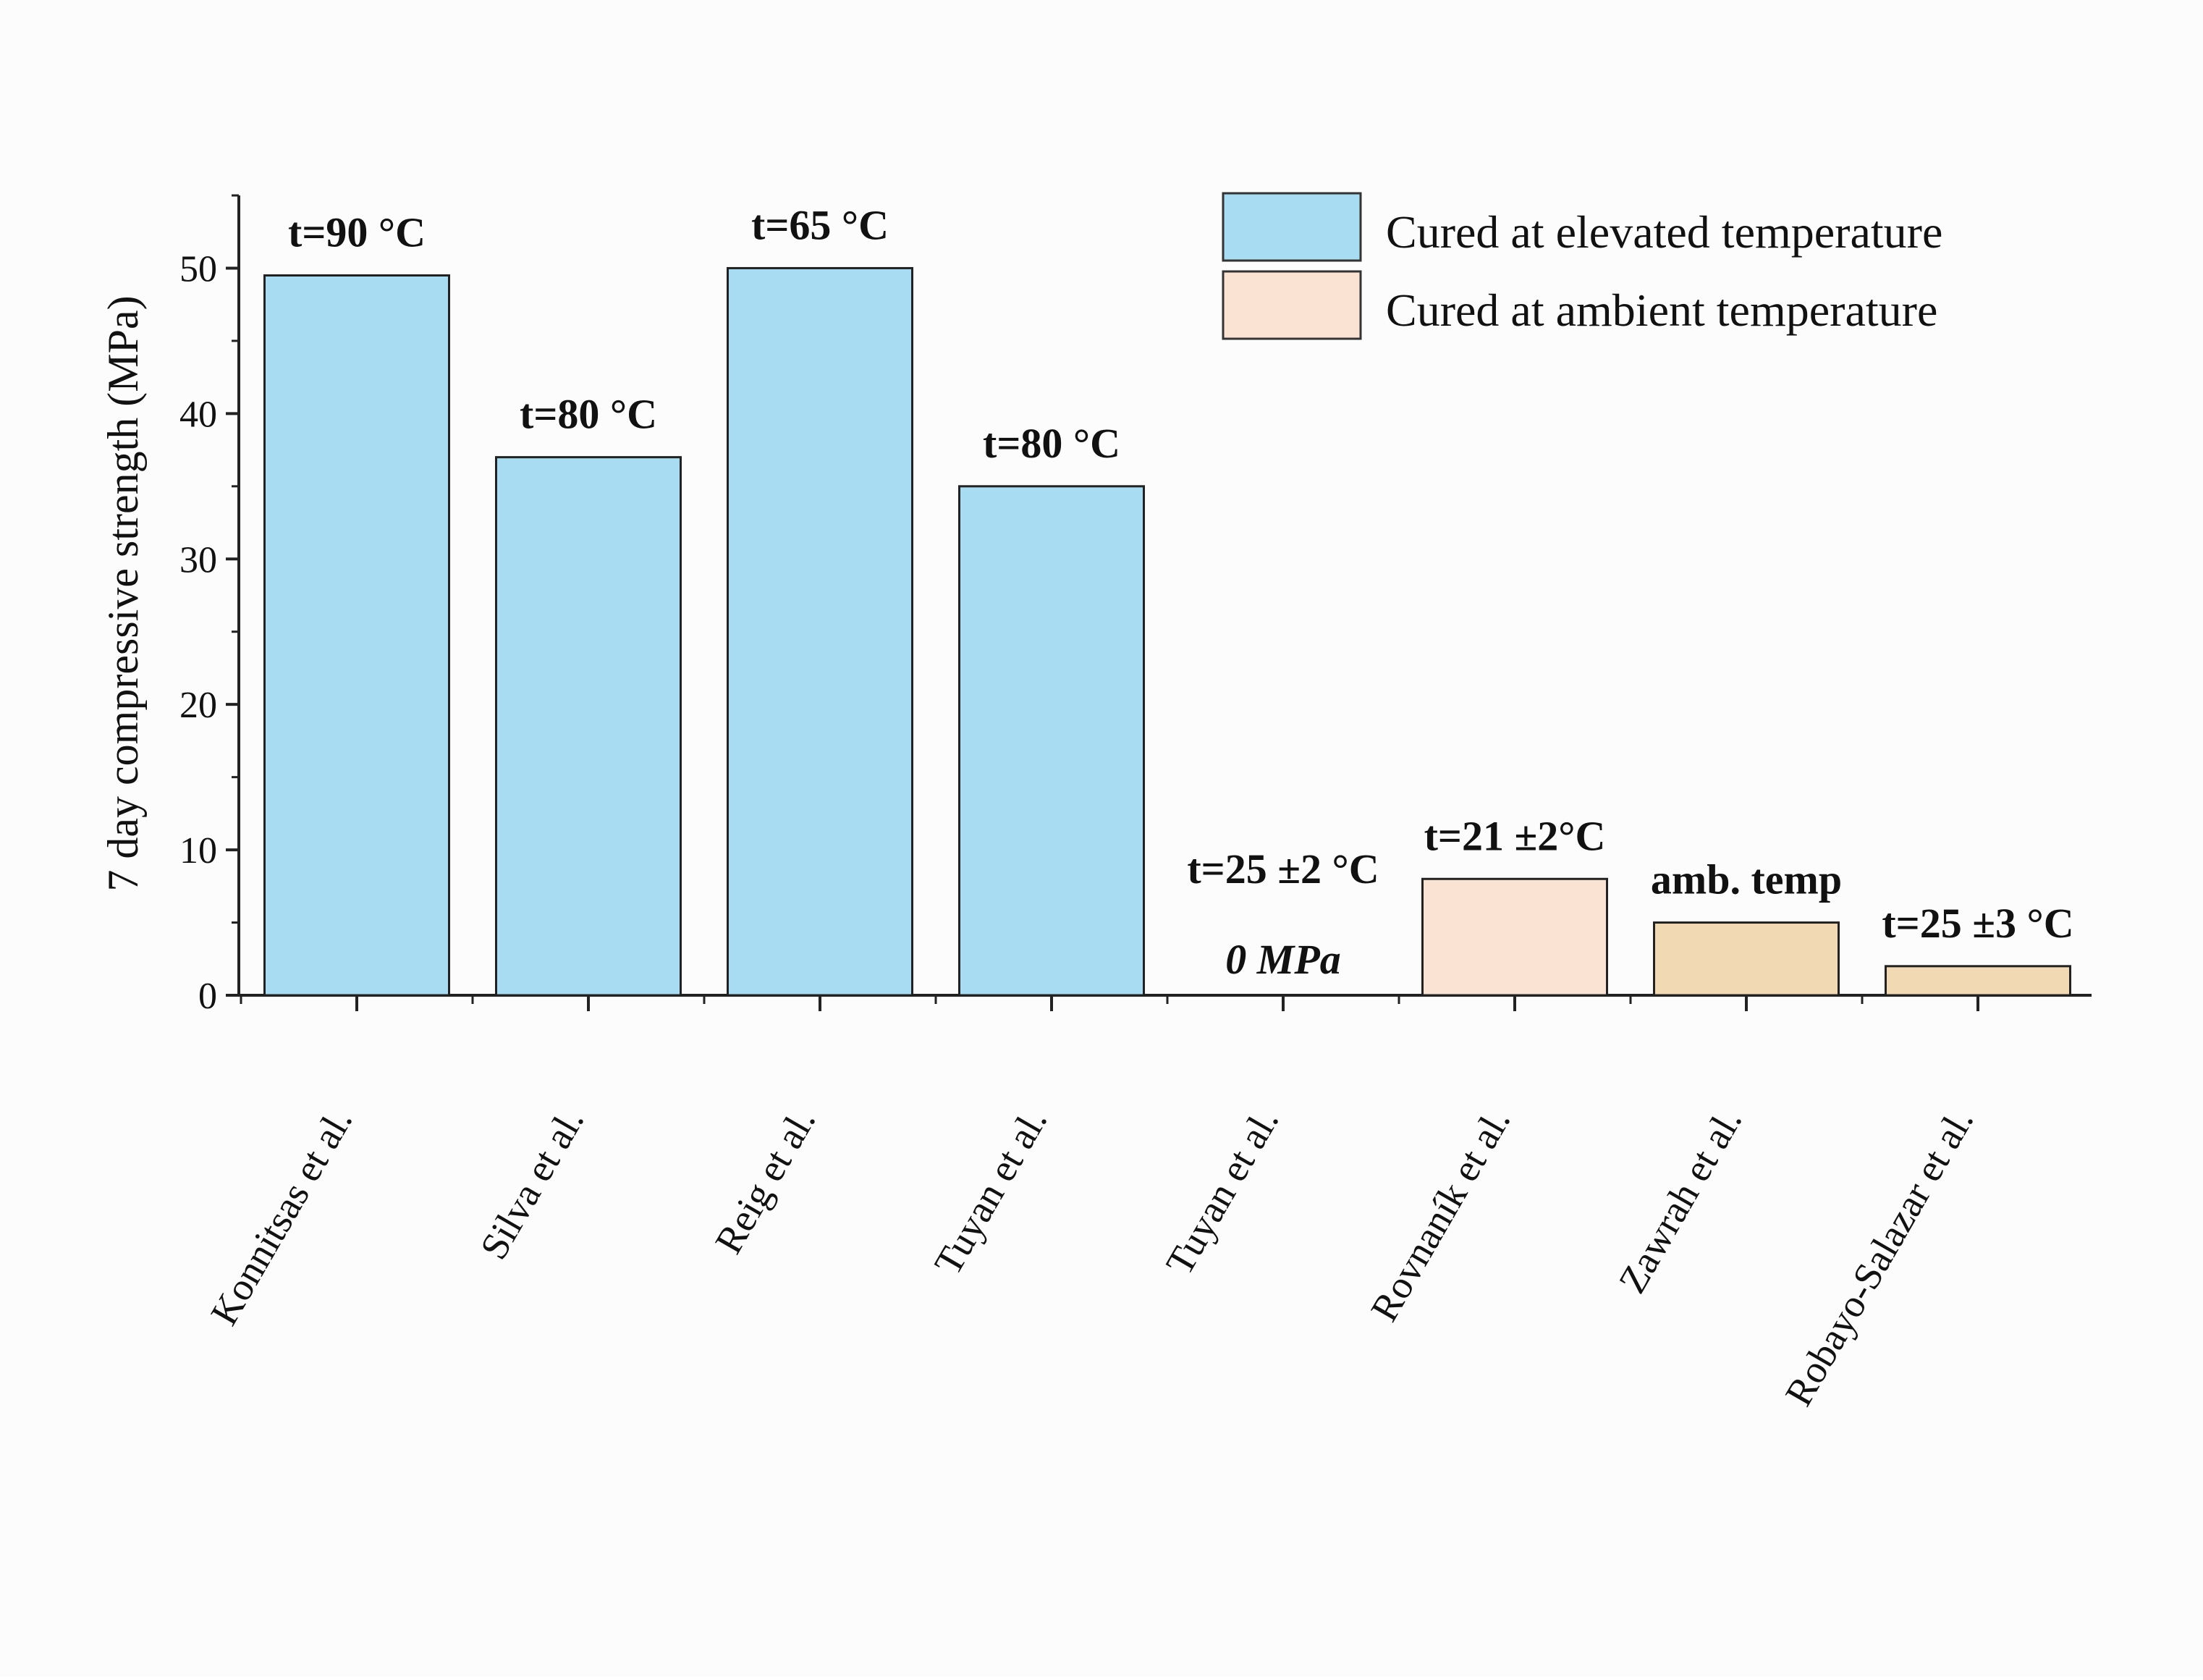 The width and height of the screenshot is (2203, 1680). What do you see at coordinates (207, 996) in the screenshot?
I see `y-tick-label: 0` at bounding box center [207, 996].